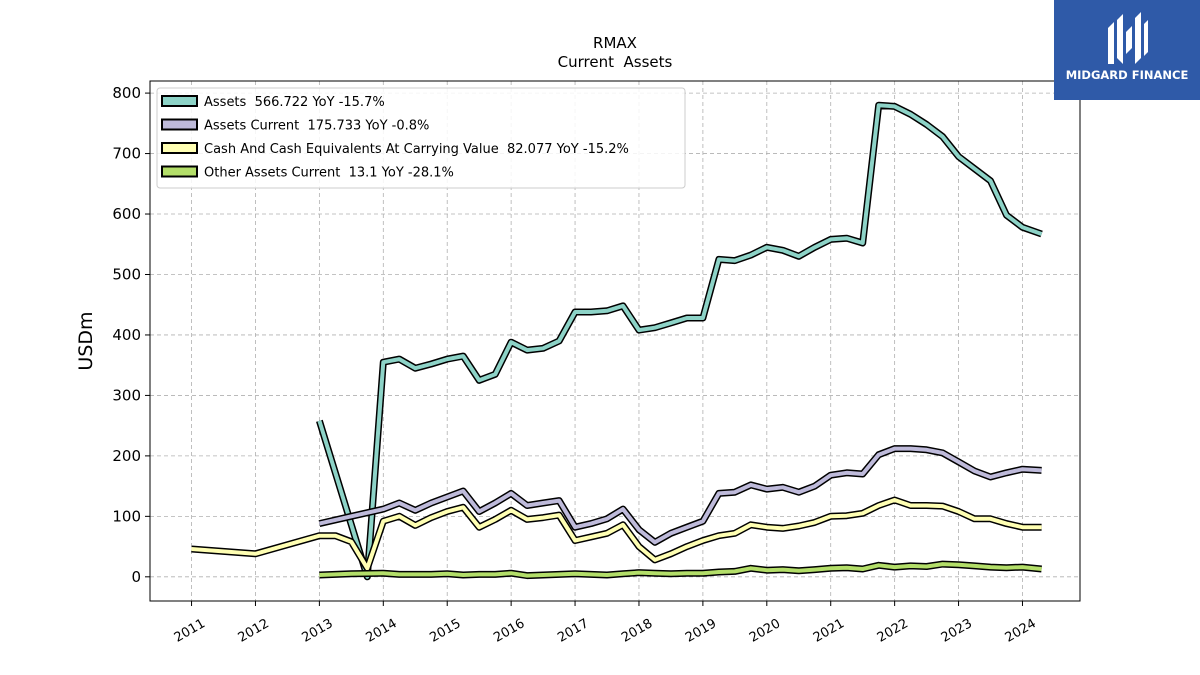 The image size is (1200, 675). What do you see at coordinates (1128, 38) in the screenshot?
I see `midgard-logo-icon` at bounding box center [1128, 38].